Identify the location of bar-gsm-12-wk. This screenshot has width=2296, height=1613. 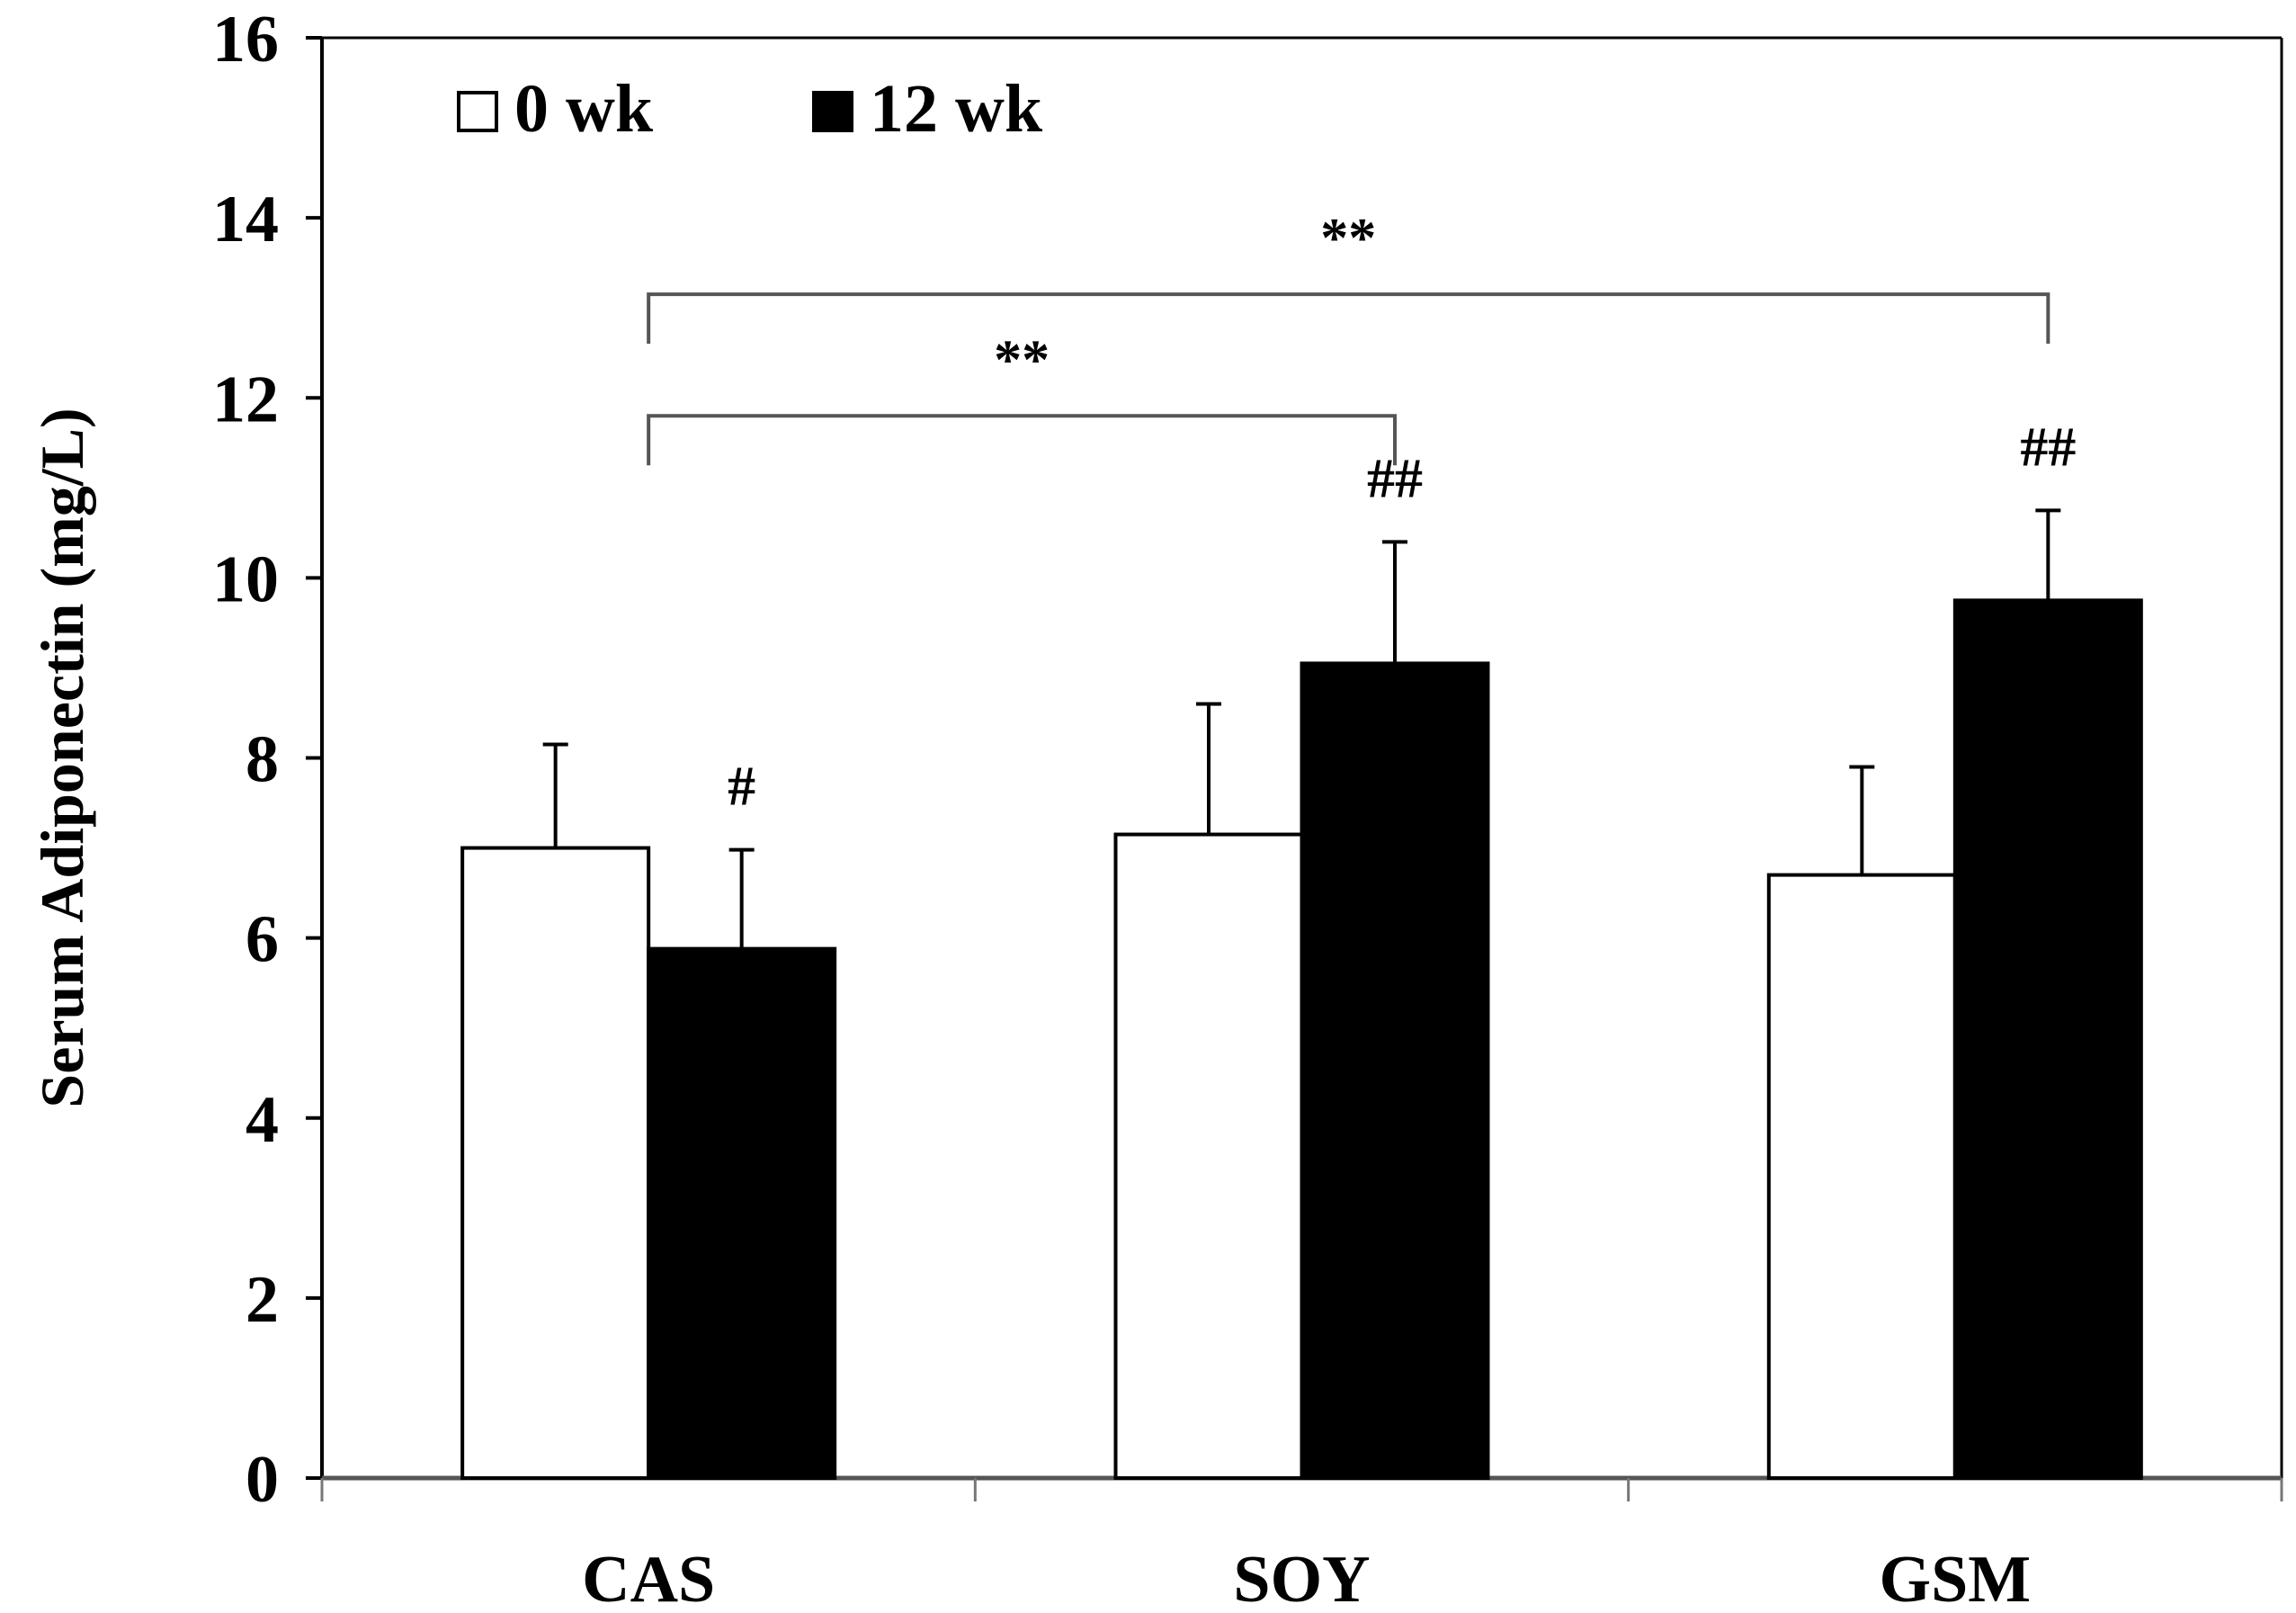
(2047, 1039).